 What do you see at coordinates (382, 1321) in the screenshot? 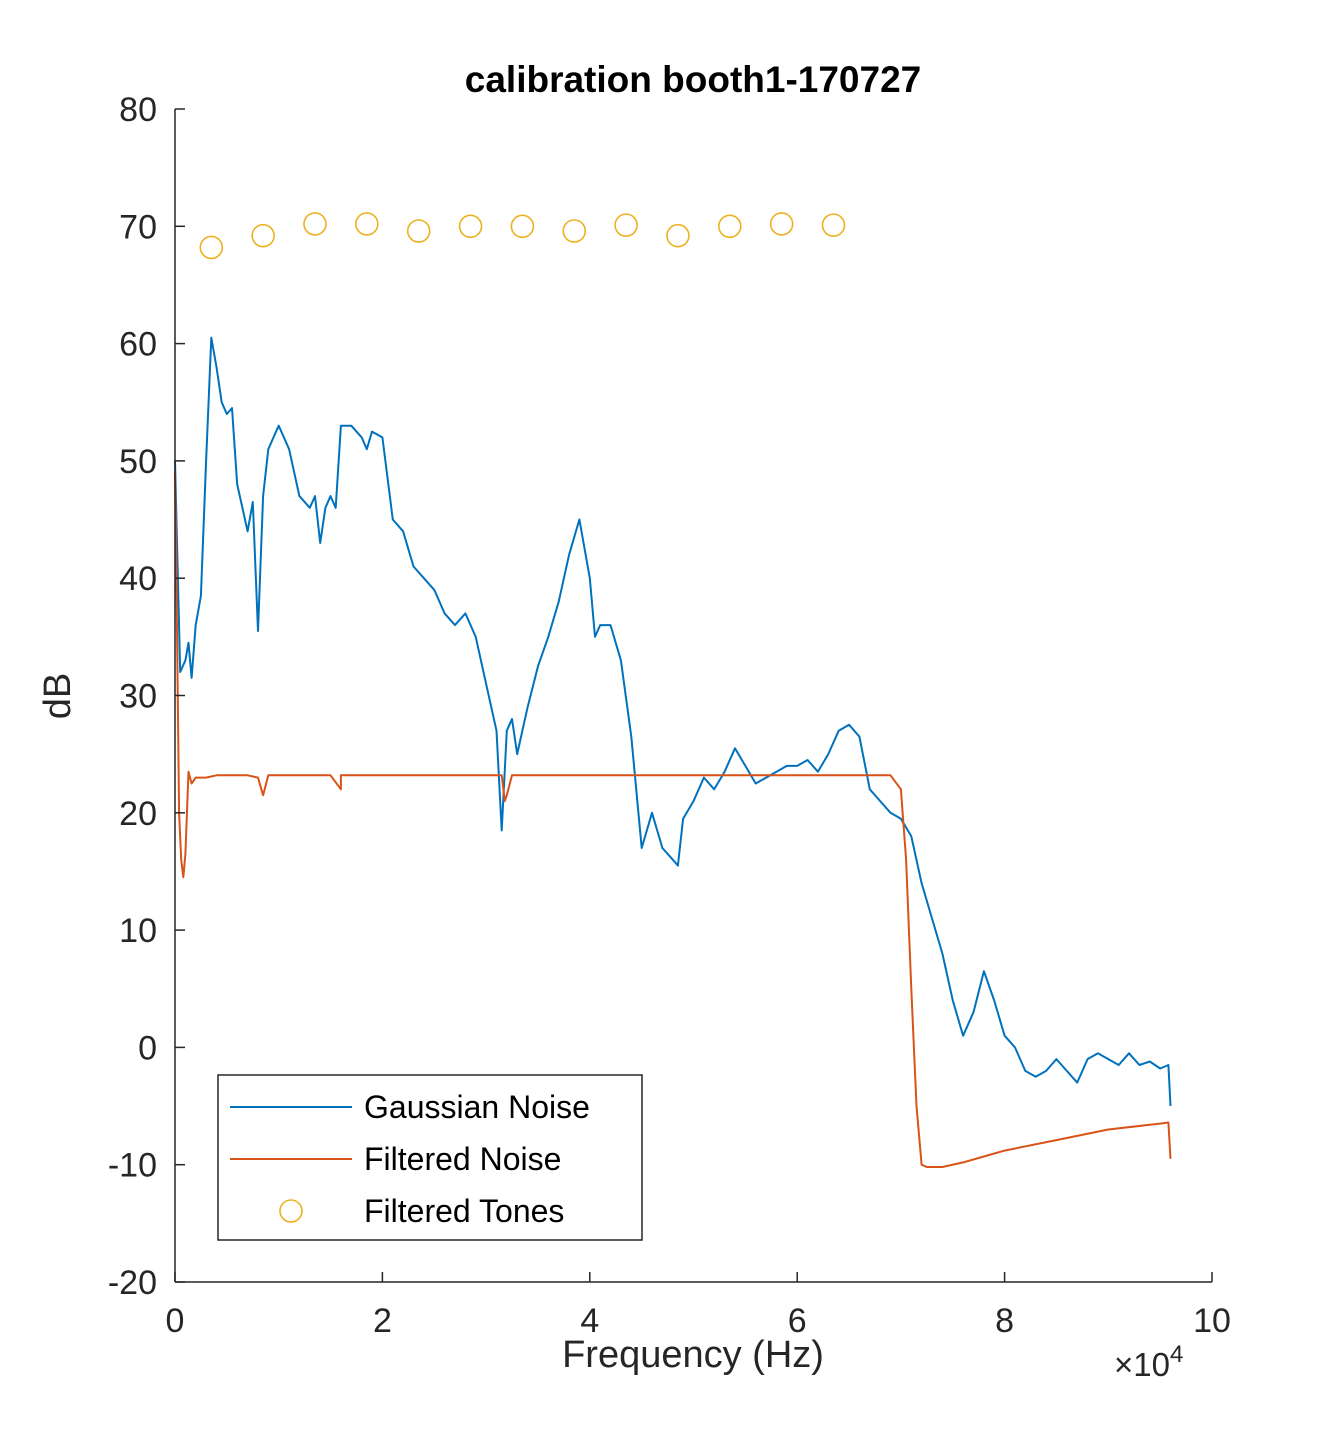
I see `x-tick-label: 2` at bounding box center [382, 1321].